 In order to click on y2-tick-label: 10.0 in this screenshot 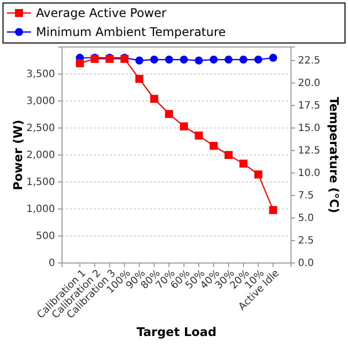, I will do `click(309, 174)`.